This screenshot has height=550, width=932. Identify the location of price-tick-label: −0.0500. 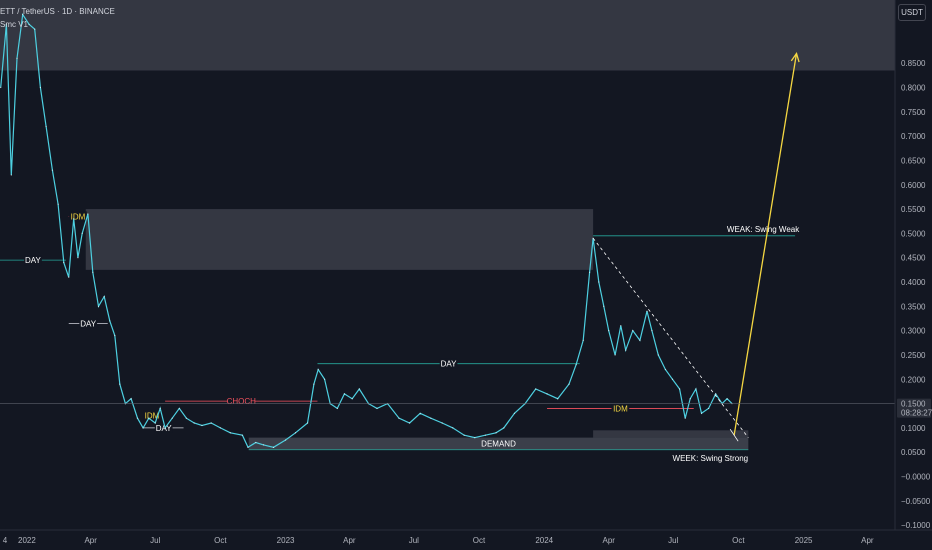
(916, 501).